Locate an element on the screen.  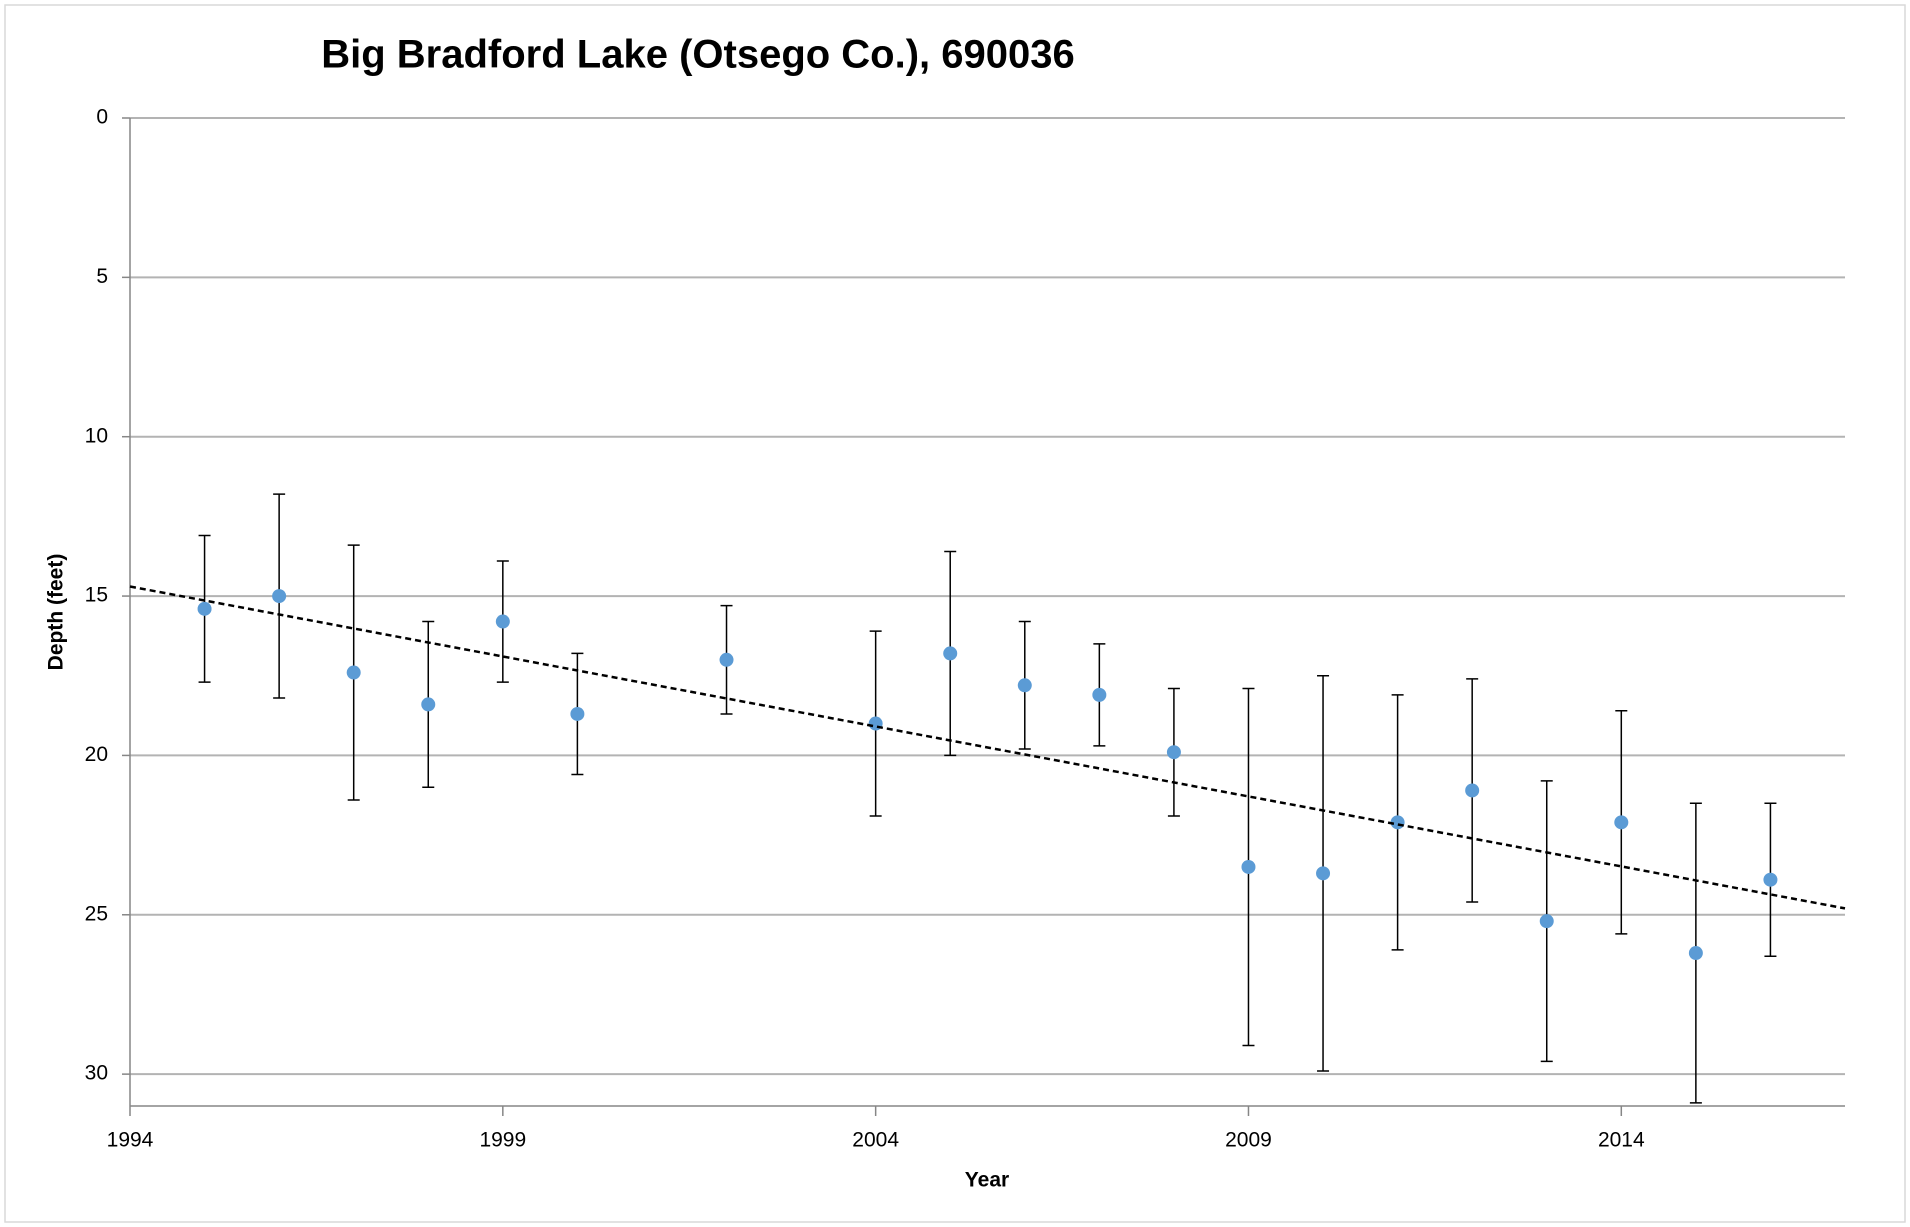
chart-title: Big Bradford Lake (Otsego Co.), 690036 is located at coordinates (698, 55).